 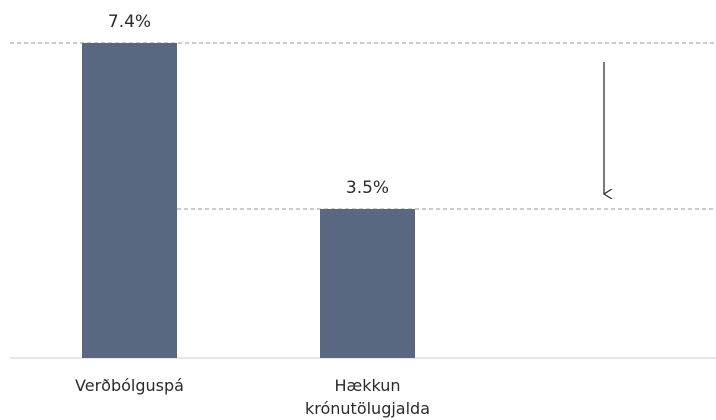 What do you see at coordinates (367, 188) in the screenshot?
I see `value-label: 3.5%` at bounding box center [367, 188].